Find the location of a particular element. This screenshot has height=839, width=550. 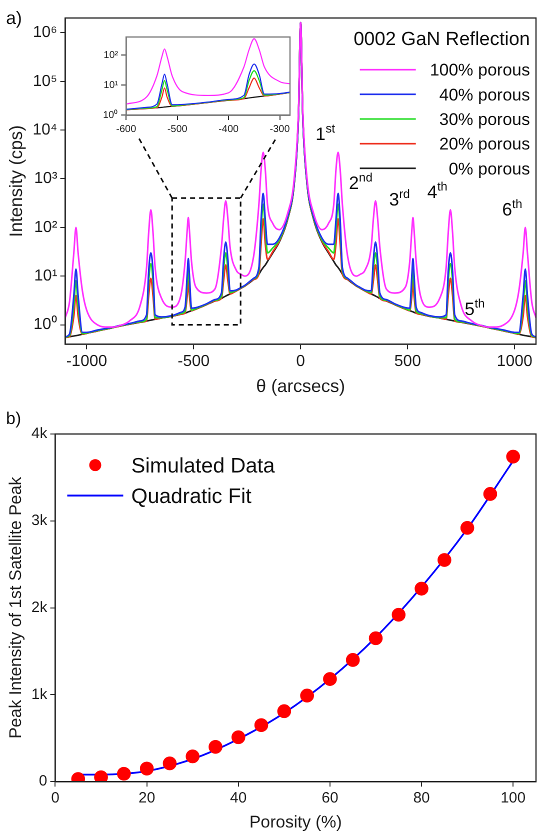

y-tick-label: 3k is located at coordinates (39, 521).